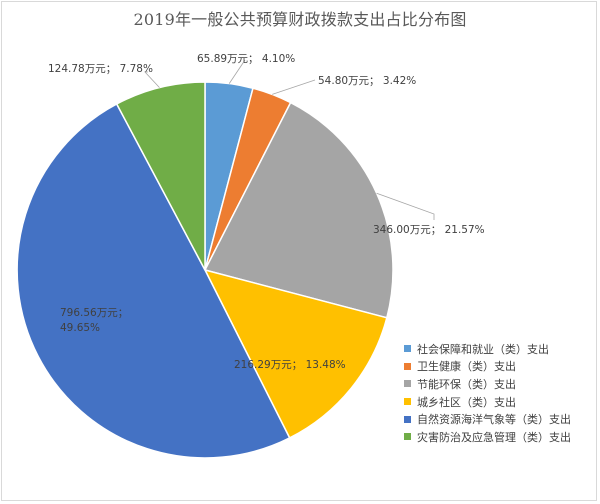  Describe the element at coordinates (466, 384) in the screenshot. I see `legend-label-energy-environment: 节能环保（类）支出` at that location.